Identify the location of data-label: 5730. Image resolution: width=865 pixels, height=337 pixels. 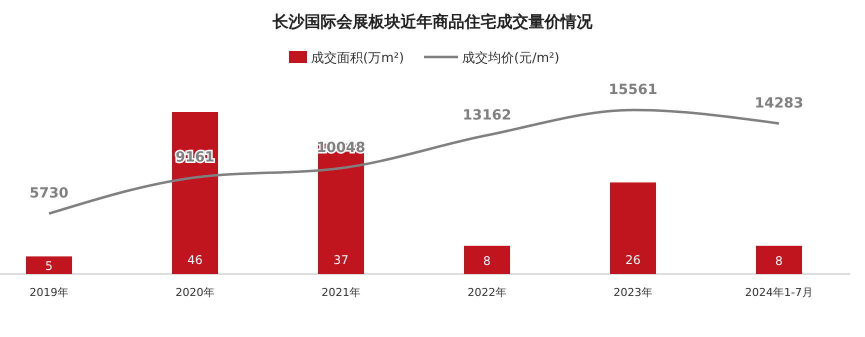
(49, 194).